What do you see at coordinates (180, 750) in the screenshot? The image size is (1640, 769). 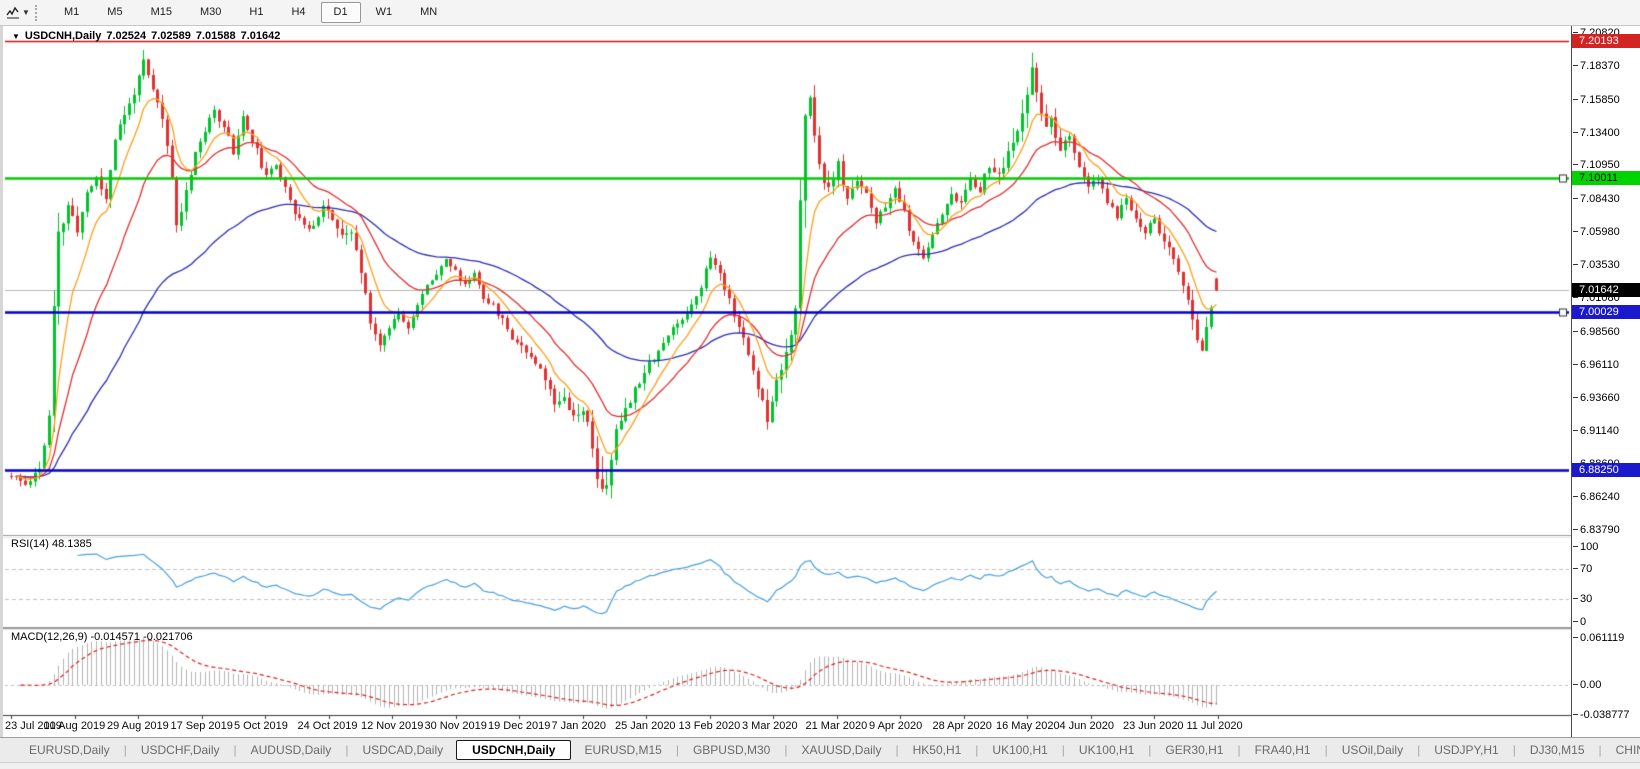 I see `tab-usdchf-daily: USDCHF,Daily` at bounding box center [180, 750].